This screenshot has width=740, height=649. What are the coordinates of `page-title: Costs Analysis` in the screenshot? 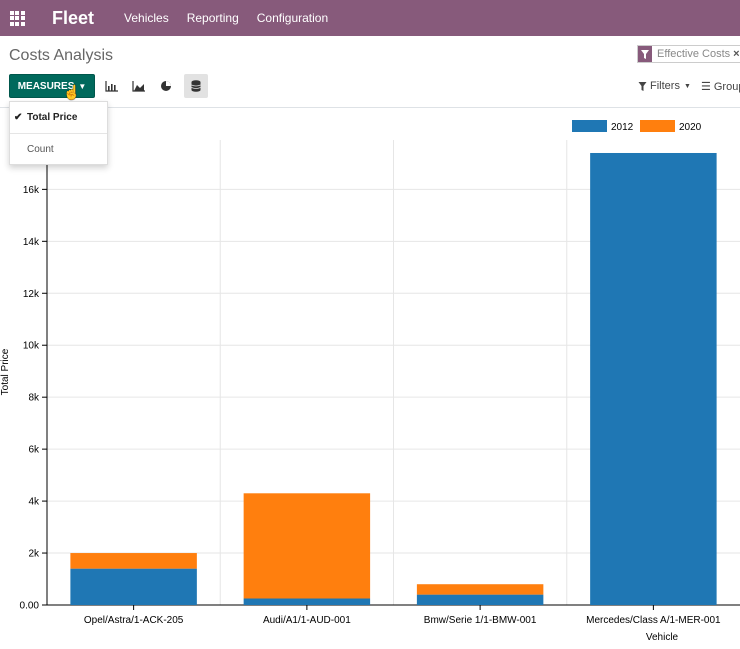 It's located at (61, 55).